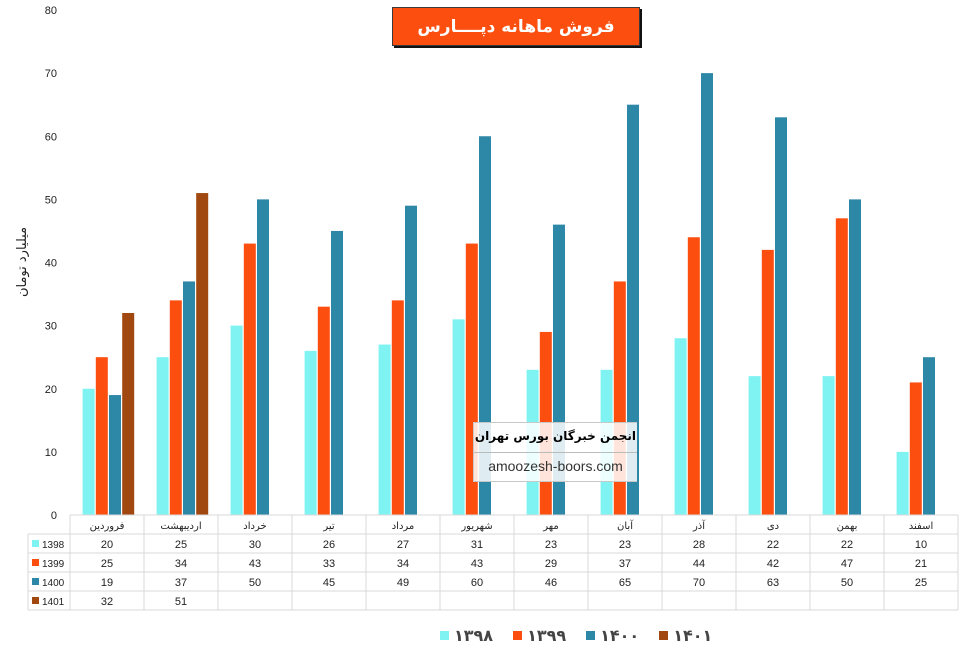  What do you see at coordinates (255, 545) in the screenshot?
I see `table-value-1398: 30` at bounding box center [255, 545].